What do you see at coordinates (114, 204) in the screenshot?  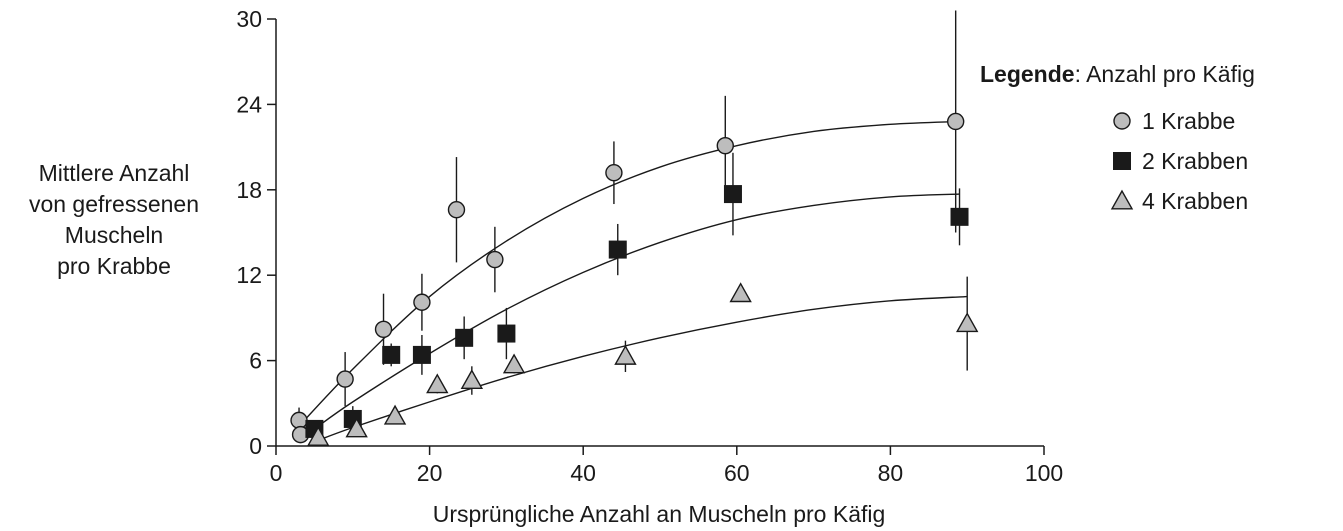 I see `y-axis-label-line: von gefressenen` at bounding box center [114, 204].